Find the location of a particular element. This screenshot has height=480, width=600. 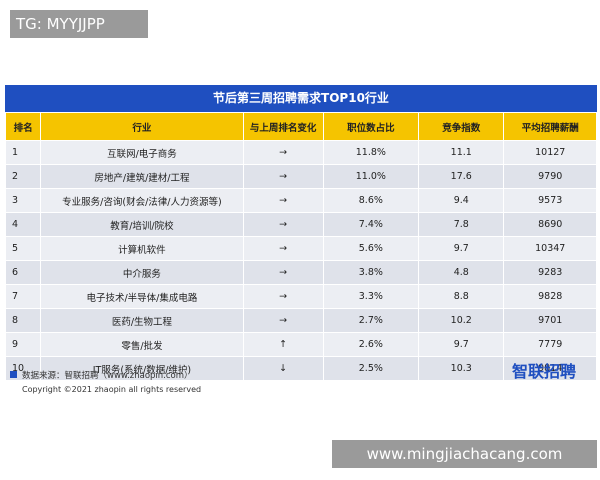

table-cell: ↑ is located at coordinates (283, 344).